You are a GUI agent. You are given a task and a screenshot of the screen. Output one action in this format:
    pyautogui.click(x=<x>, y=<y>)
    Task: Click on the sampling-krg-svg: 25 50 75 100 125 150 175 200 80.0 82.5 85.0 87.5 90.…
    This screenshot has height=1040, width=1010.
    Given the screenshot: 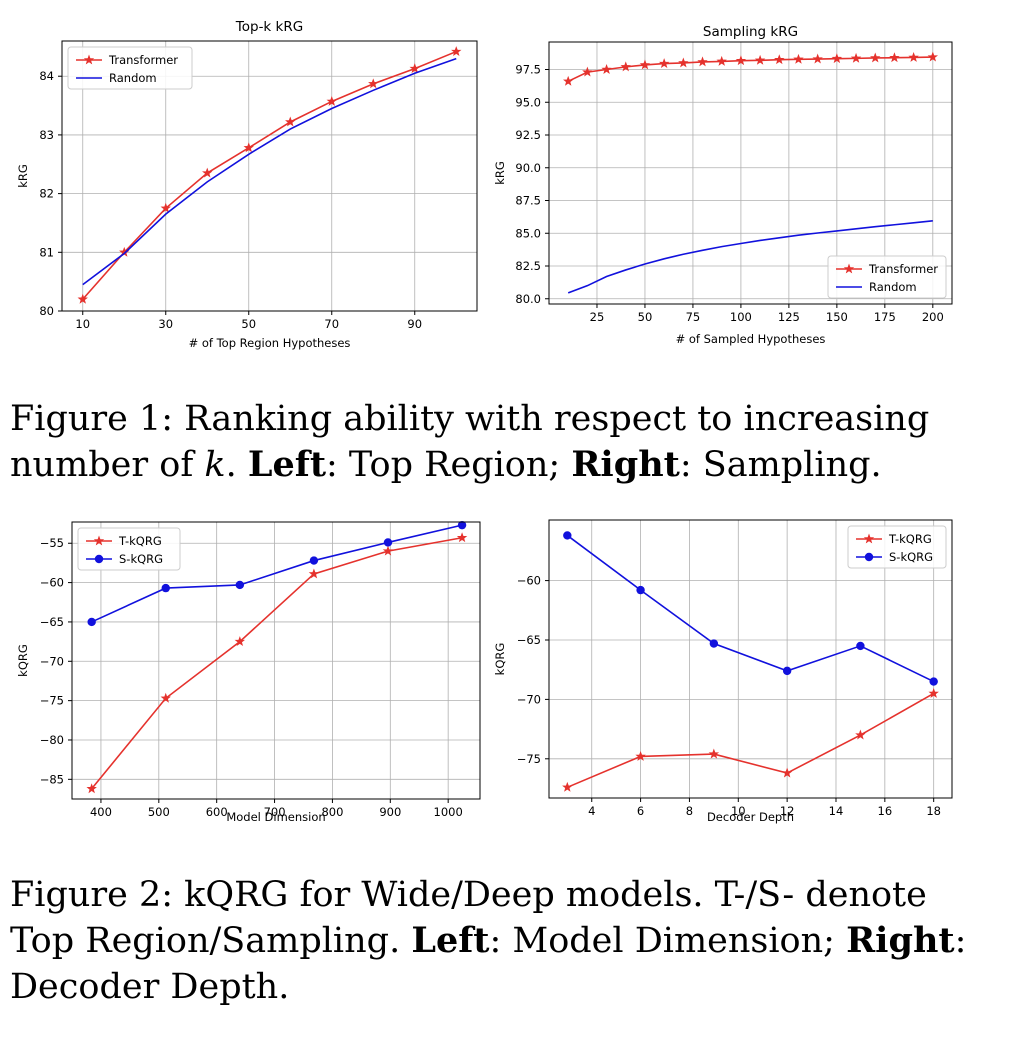 What is the action you would take?
    pyautogui.click(x=723, y=185)
    